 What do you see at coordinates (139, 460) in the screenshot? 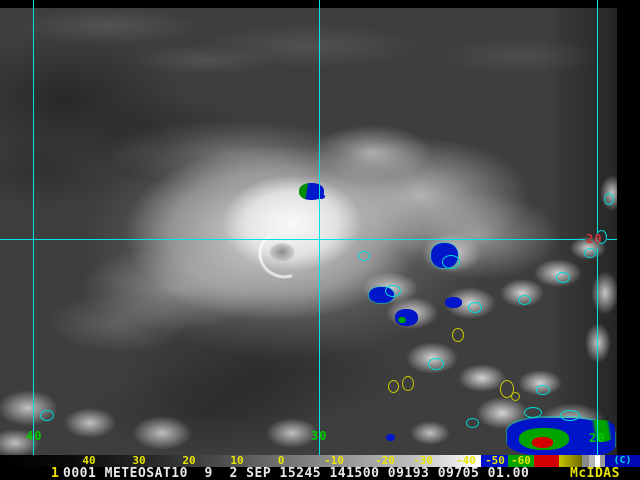
I see `colorbar-tick-30: 30` at bounding box center [139, 460].